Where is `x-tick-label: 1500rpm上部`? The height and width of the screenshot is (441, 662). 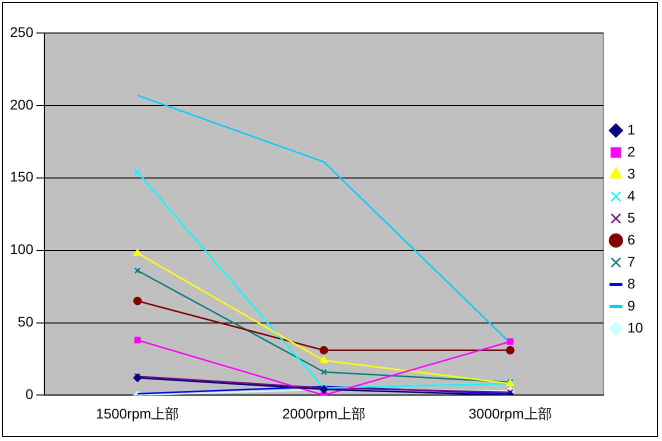 x-tick-label: 1500rpm上部 is located at coordinates (138, 413).